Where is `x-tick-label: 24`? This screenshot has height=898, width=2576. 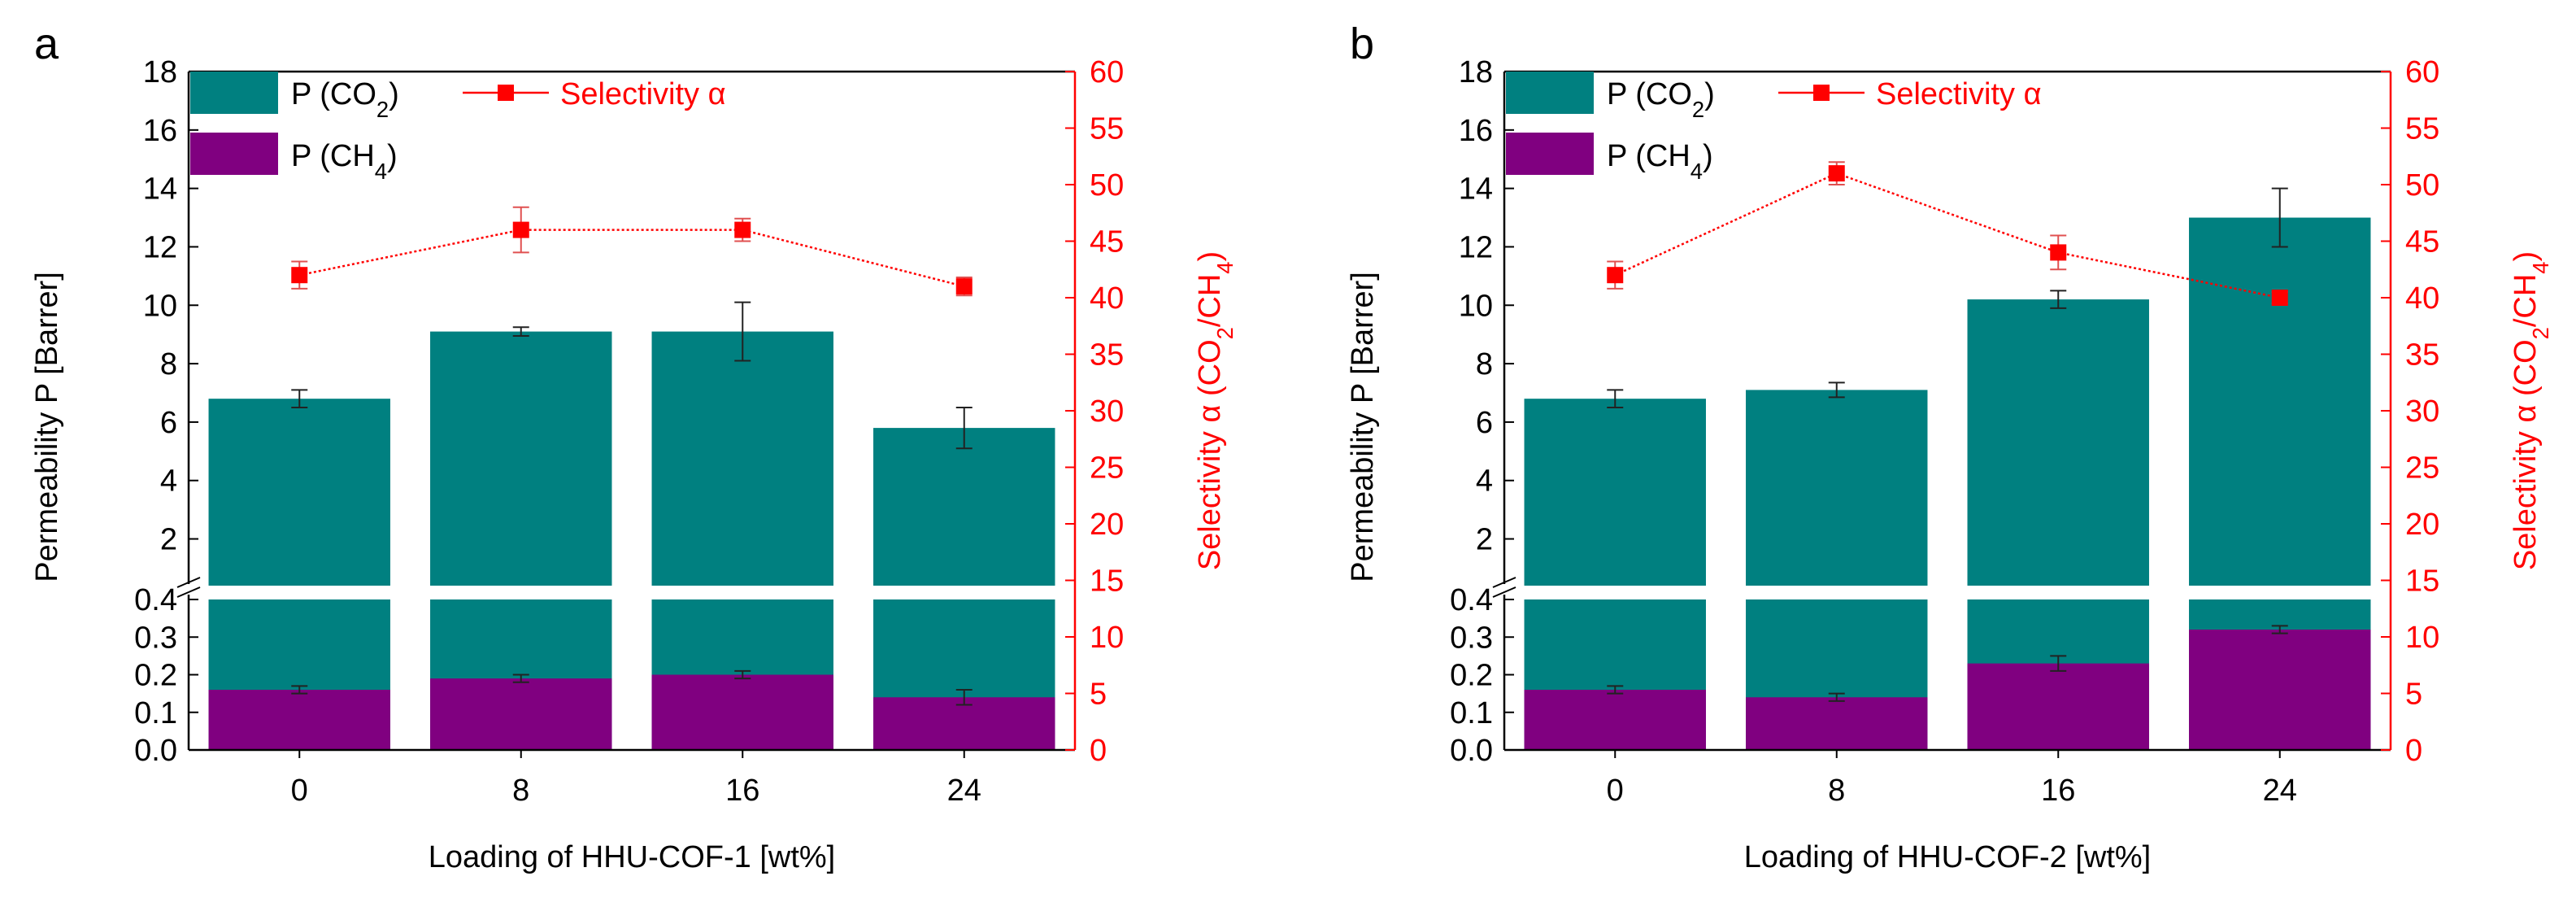
x-tick-label: 24 is located at coordinates (964, 791).